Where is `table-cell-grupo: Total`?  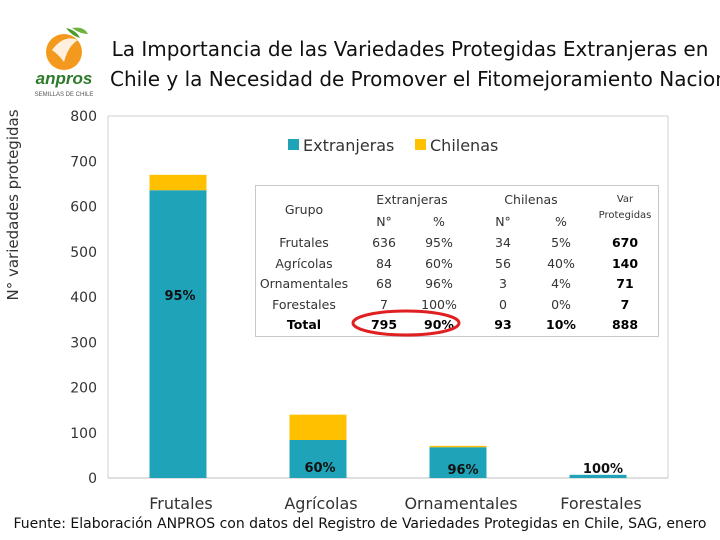
table-cell-grupo: Total is located at coordinates (304, 324).